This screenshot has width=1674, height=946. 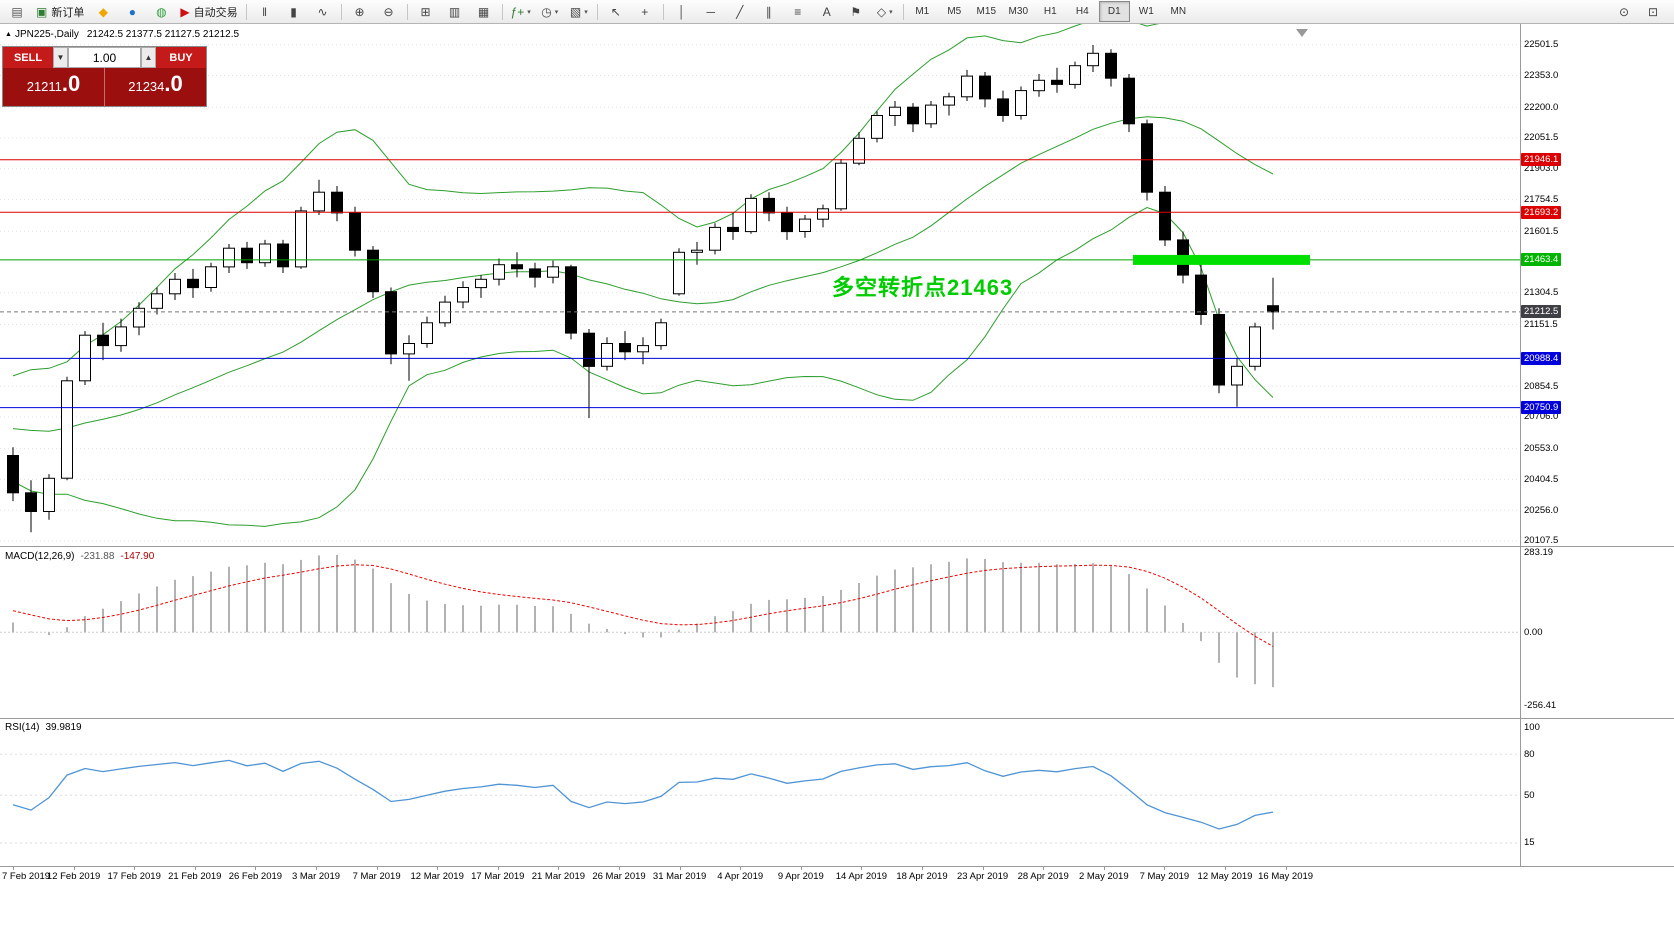 What do you see at coordinates (760, 792) in the screenshot?
I see `rsi-indicator-panel` at bounding box center [760, 792].